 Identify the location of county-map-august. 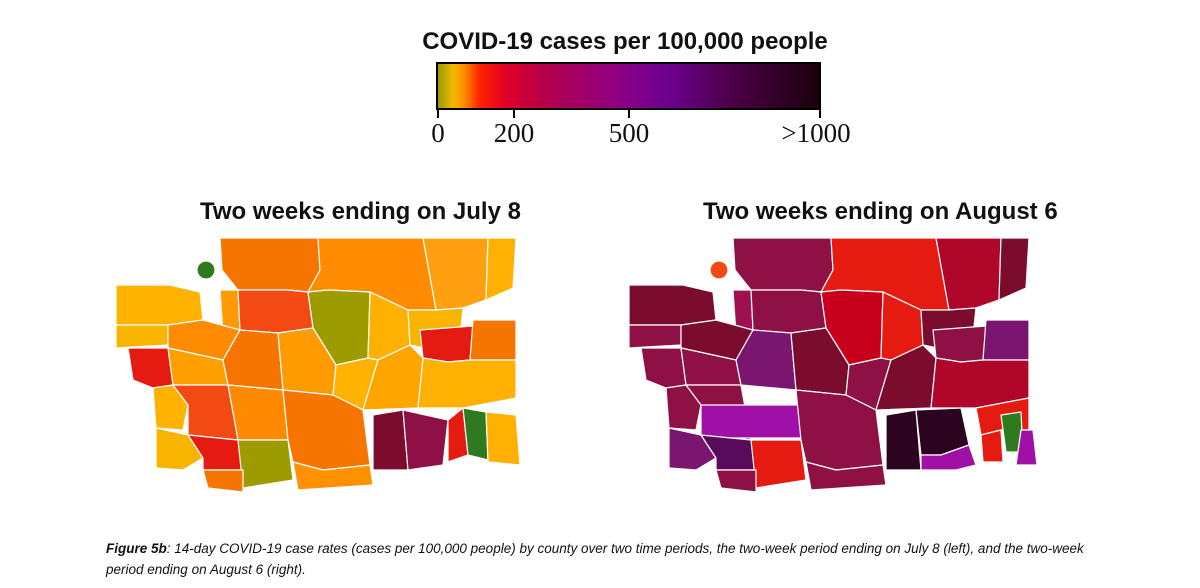
(833, 365).